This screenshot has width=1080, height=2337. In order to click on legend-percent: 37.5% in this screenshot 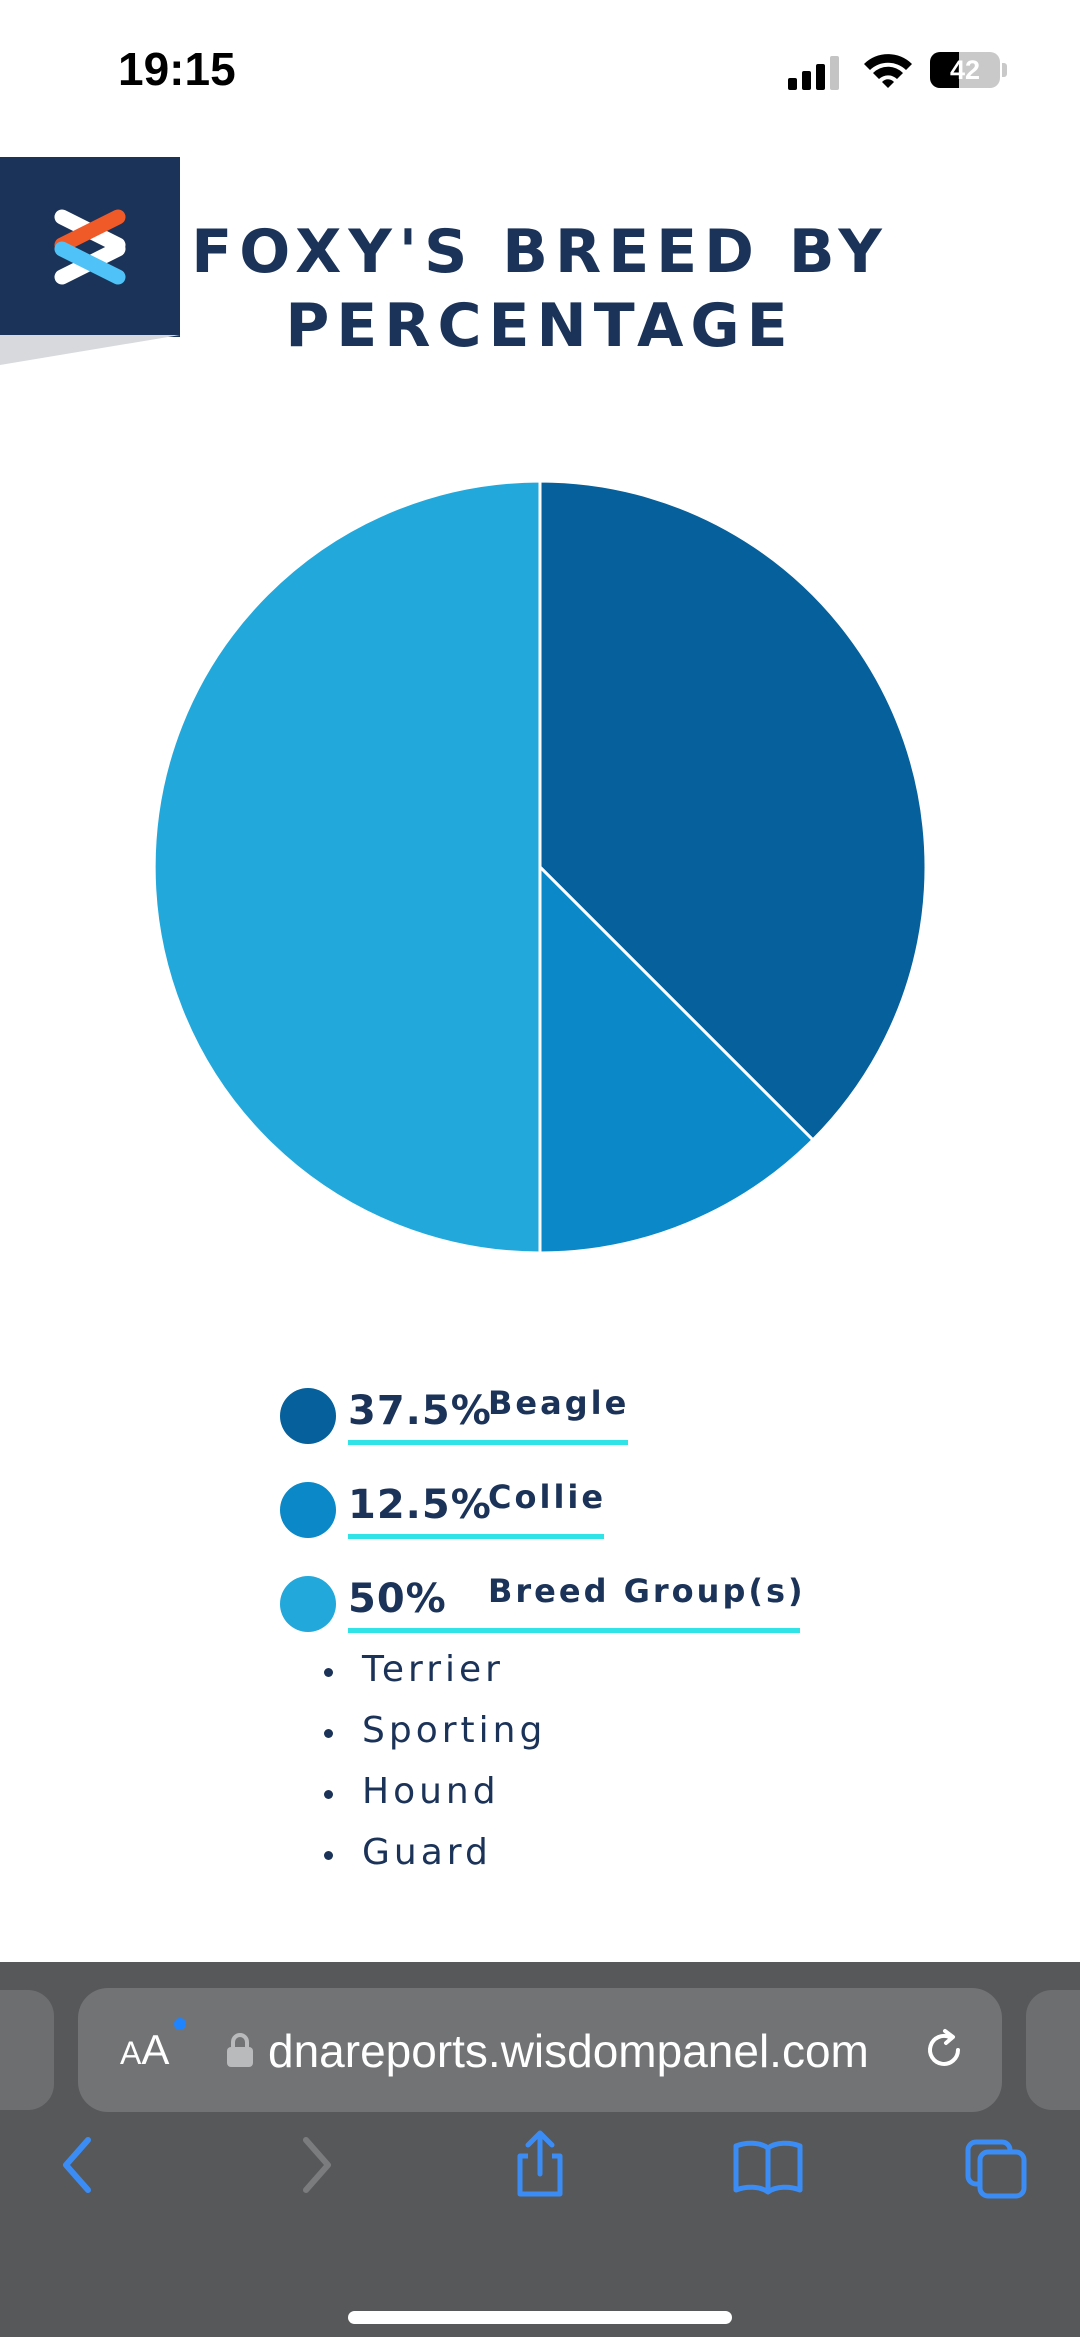, I will do `click(420, 1411)`.